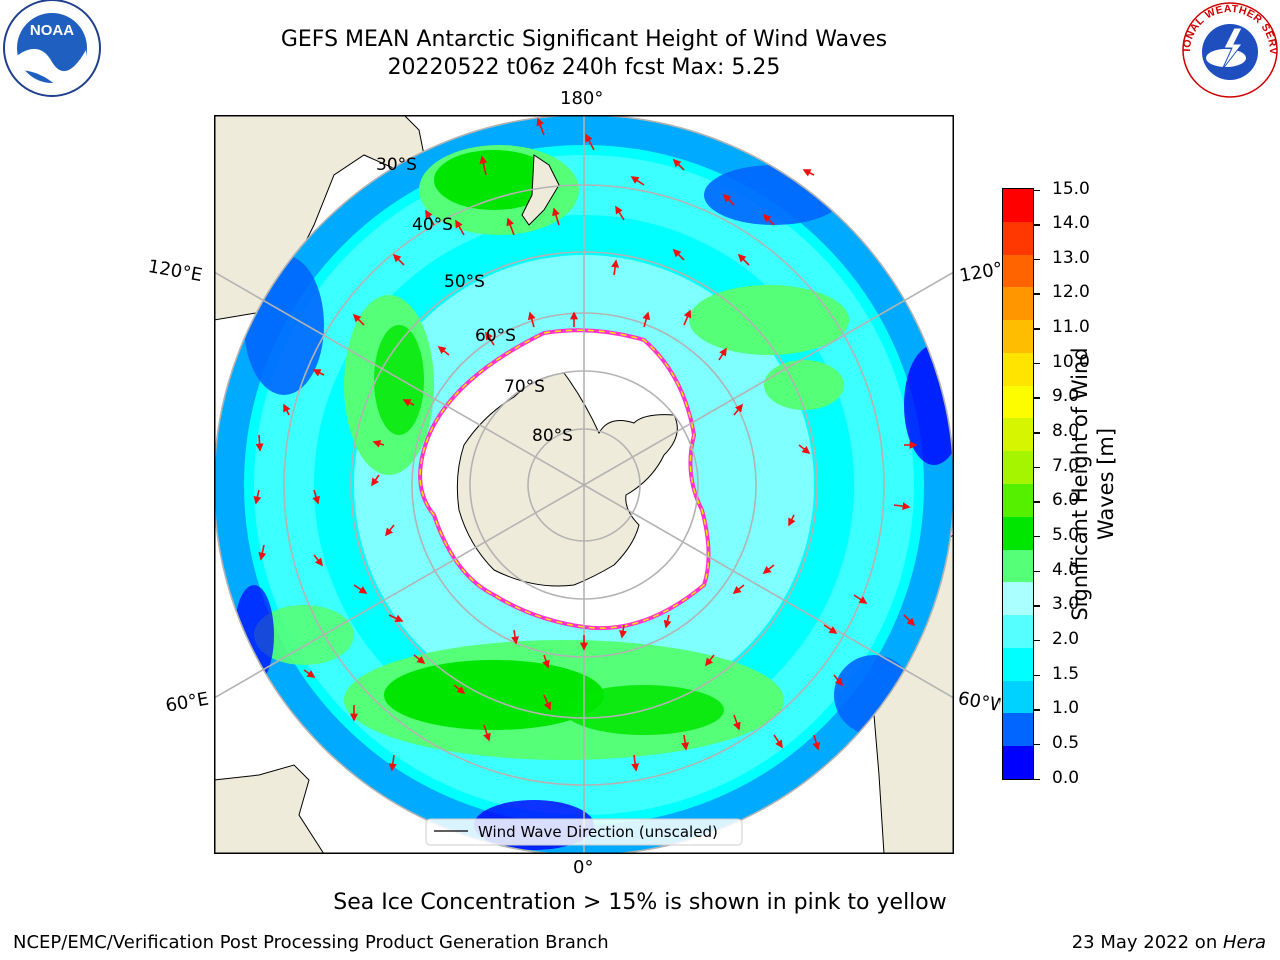 This screenshot has height=960, width=1280. What do you see at coordinates (1066, 604) in the screenshot?
I see `colorbar-tick-label: 3.0` at bounding box center [1066, 604].